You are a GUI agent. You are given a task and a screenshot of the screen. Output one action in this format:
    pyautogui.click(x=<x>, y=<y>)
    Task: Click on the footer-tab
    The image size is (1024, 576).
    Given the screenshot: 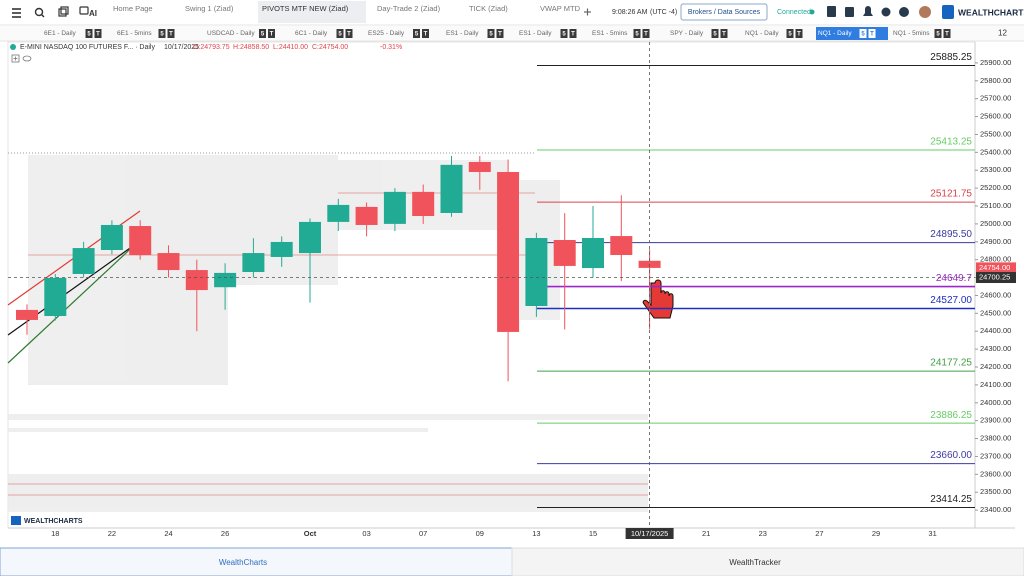 What is the action you would take?
    pyautogui.click(x=767, y=561)
    